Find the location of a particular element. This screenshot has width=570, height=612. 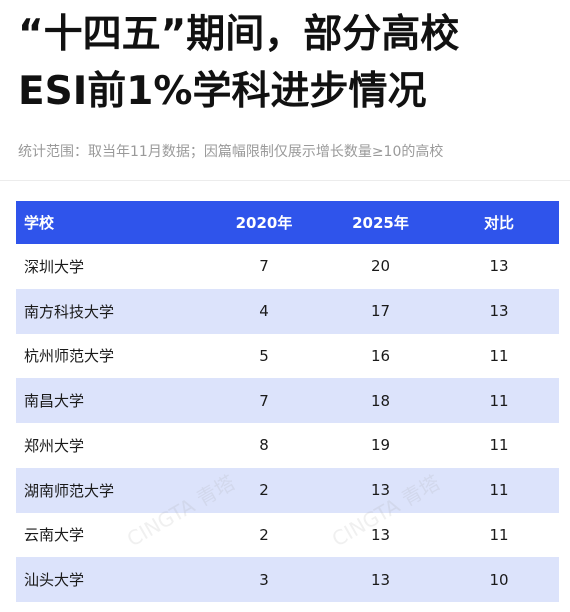

divider is located at coordinates (285, 180).